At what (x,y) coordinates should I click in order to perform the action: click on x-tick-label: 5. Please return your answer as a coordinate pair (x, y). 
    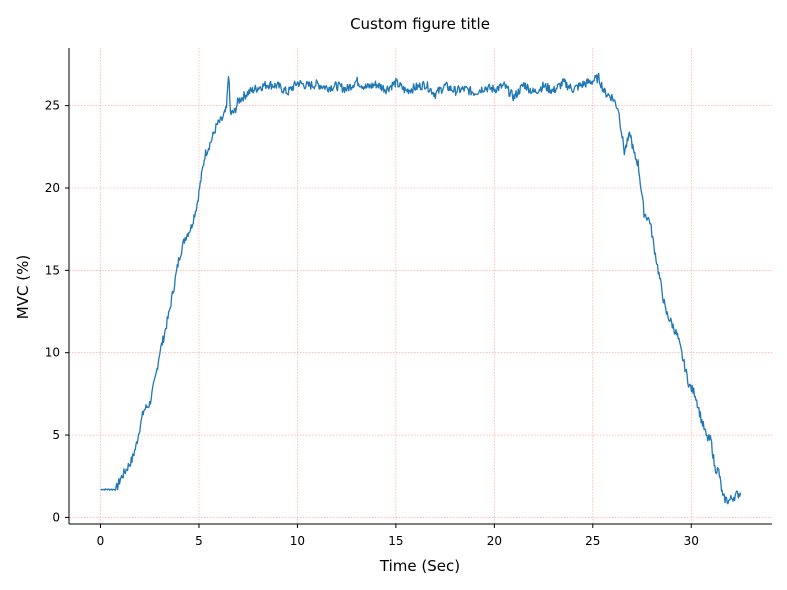
    Looking at the image, I should click on (199, 541).